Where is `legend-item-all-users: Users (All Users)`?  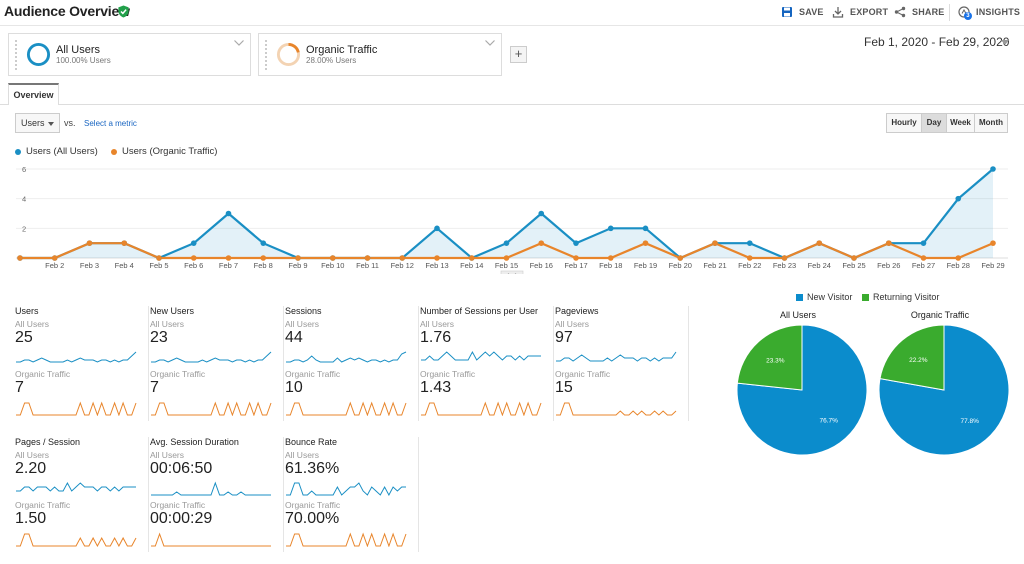 legend-item-all-users: Users (All Users) is located at coordinates (56, 151).